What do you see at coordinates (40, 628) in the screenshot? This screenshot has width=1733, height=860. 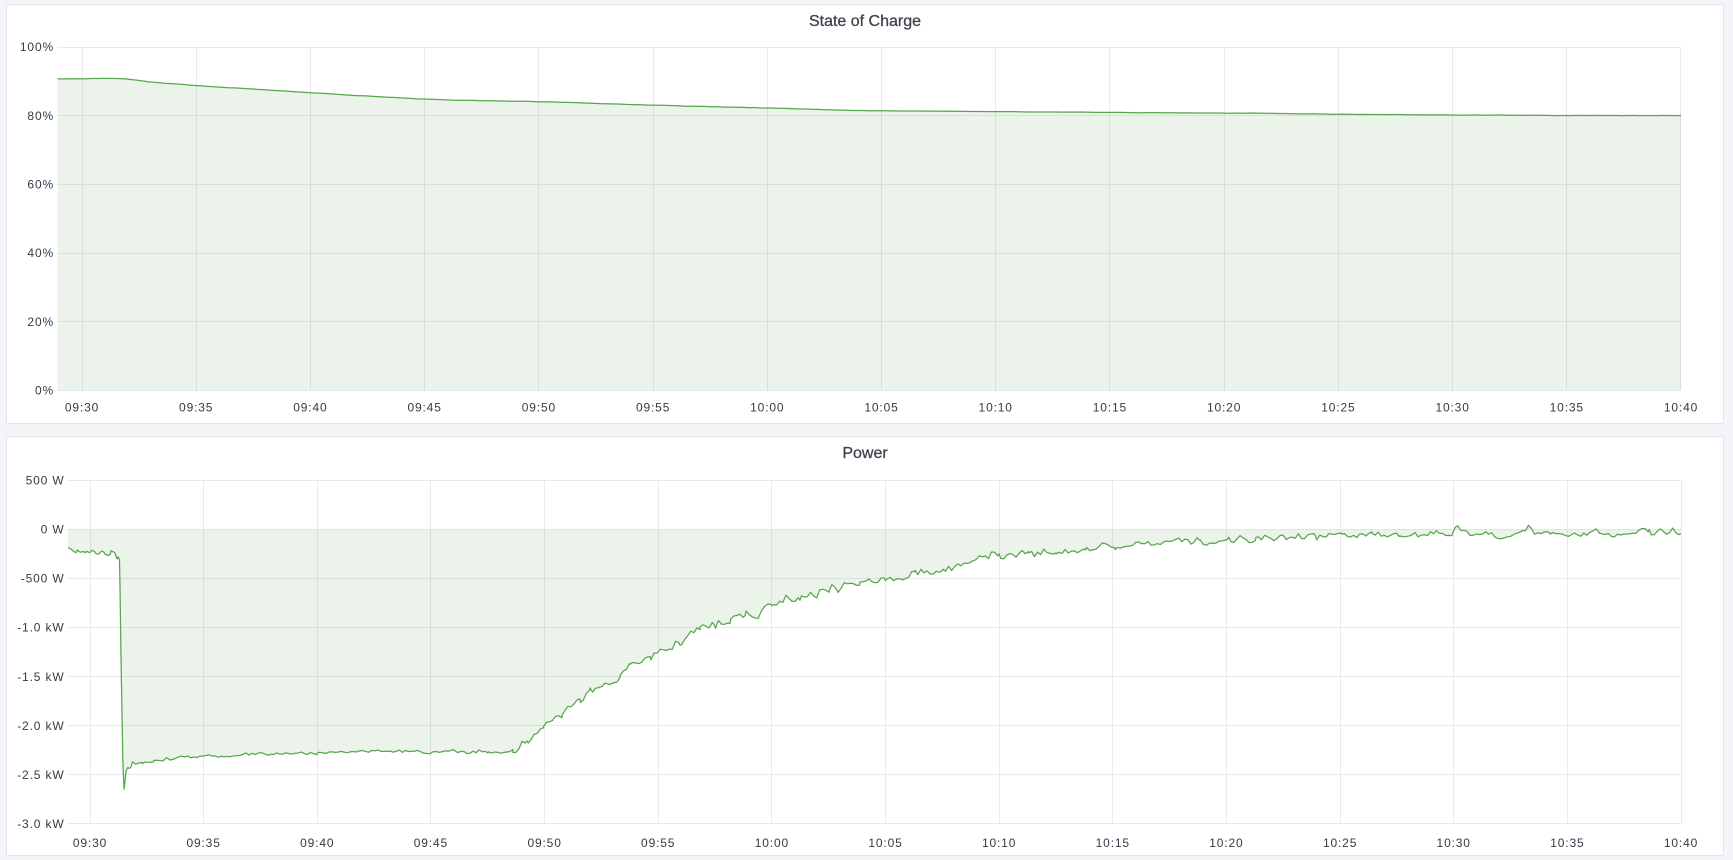 I see `svg-text: -1.0 kW` at bounding box center [40, 628].